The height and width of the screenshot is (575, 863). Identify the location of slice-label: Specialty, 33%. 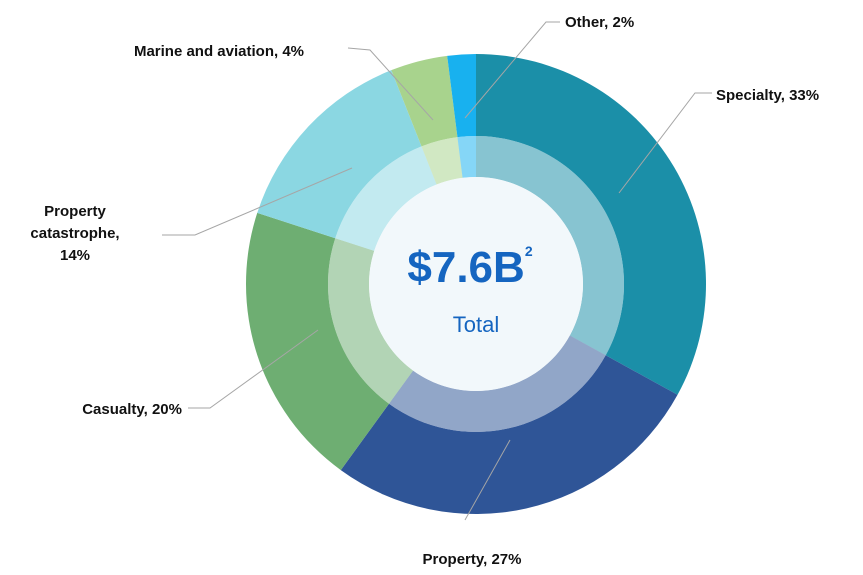
(767, 95).